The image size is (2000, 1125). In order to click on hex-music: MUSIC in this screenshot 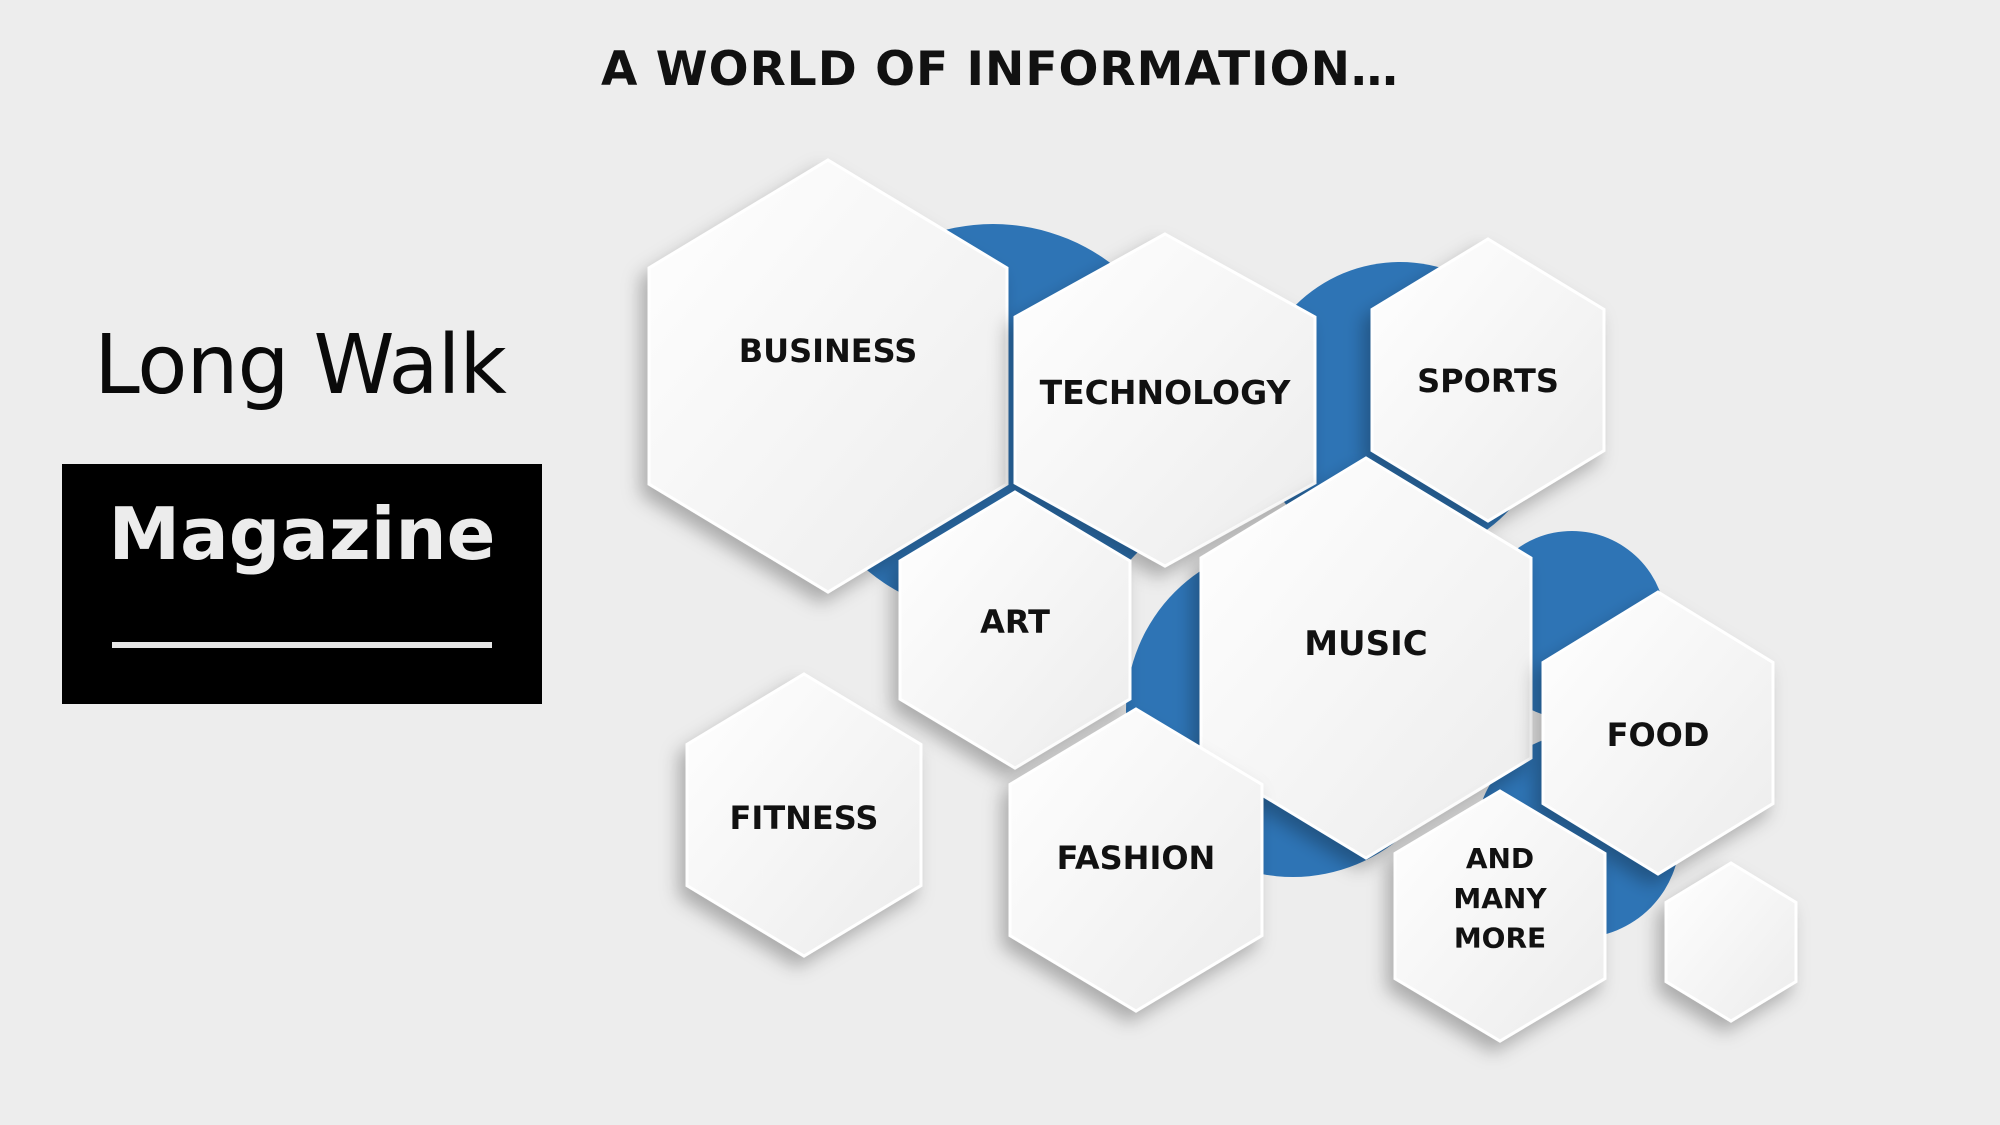, I will do `click(1366, 658)`.